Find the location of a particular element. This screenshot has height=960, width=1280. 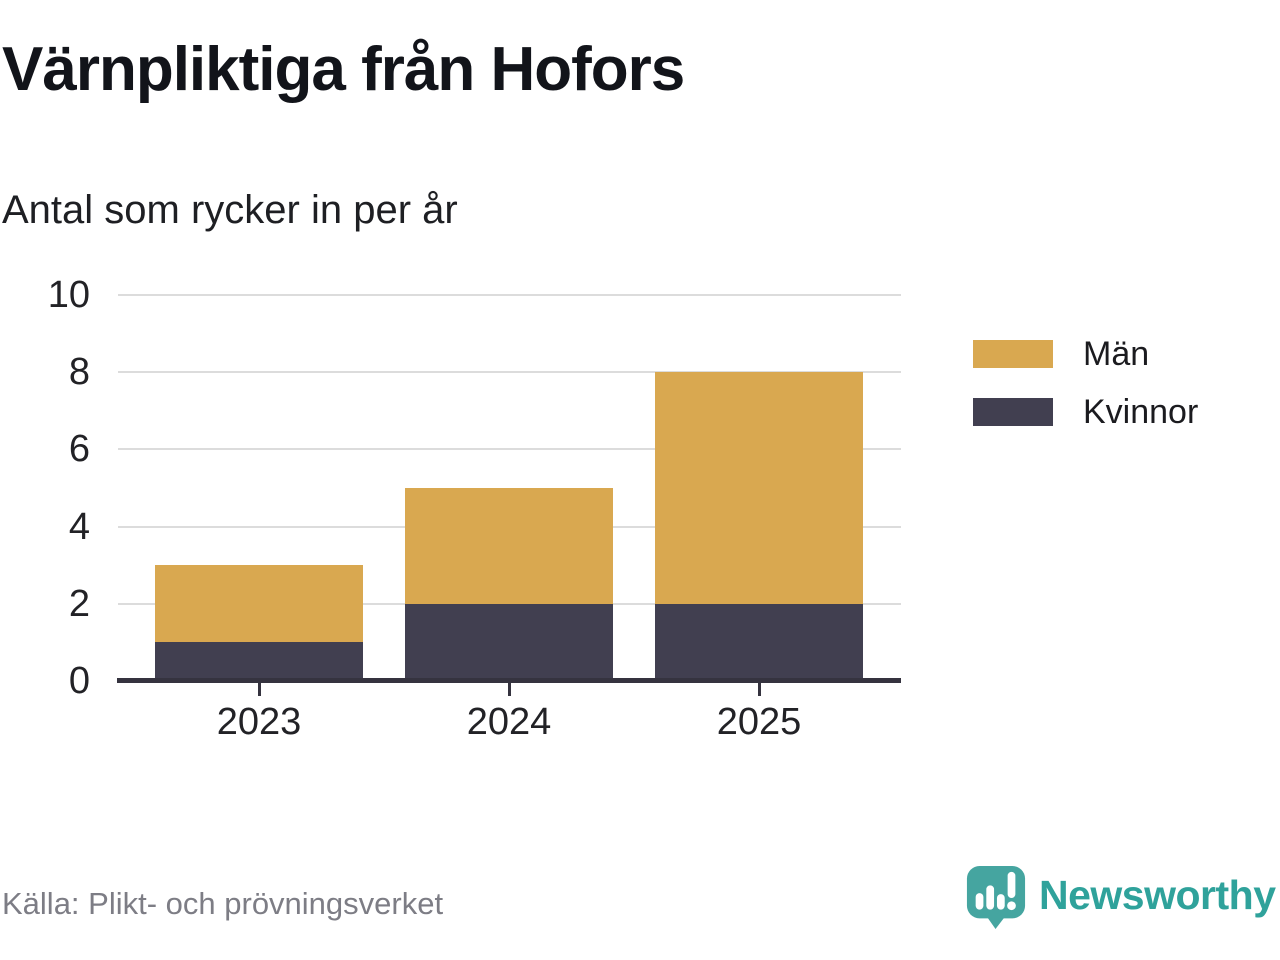

y-axis-label-2: 2 is located at coordinates (79, 603).